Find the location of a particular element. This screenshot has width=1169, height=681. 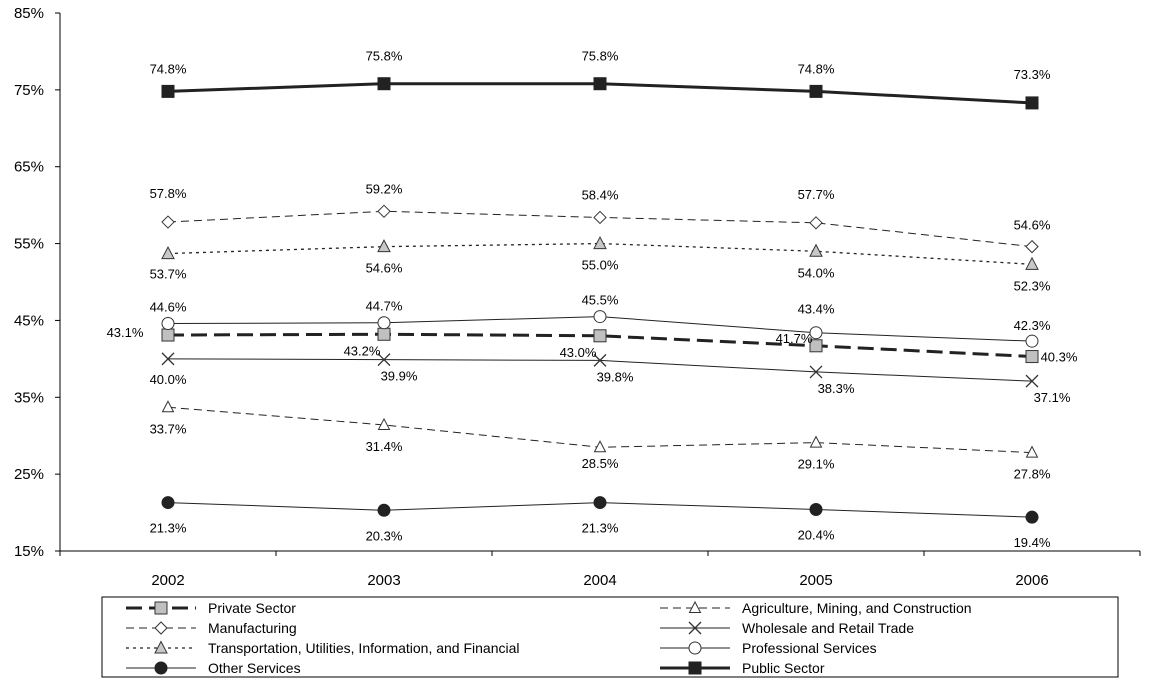

y-tick-label: 35% is located at coordinates (29, 397).